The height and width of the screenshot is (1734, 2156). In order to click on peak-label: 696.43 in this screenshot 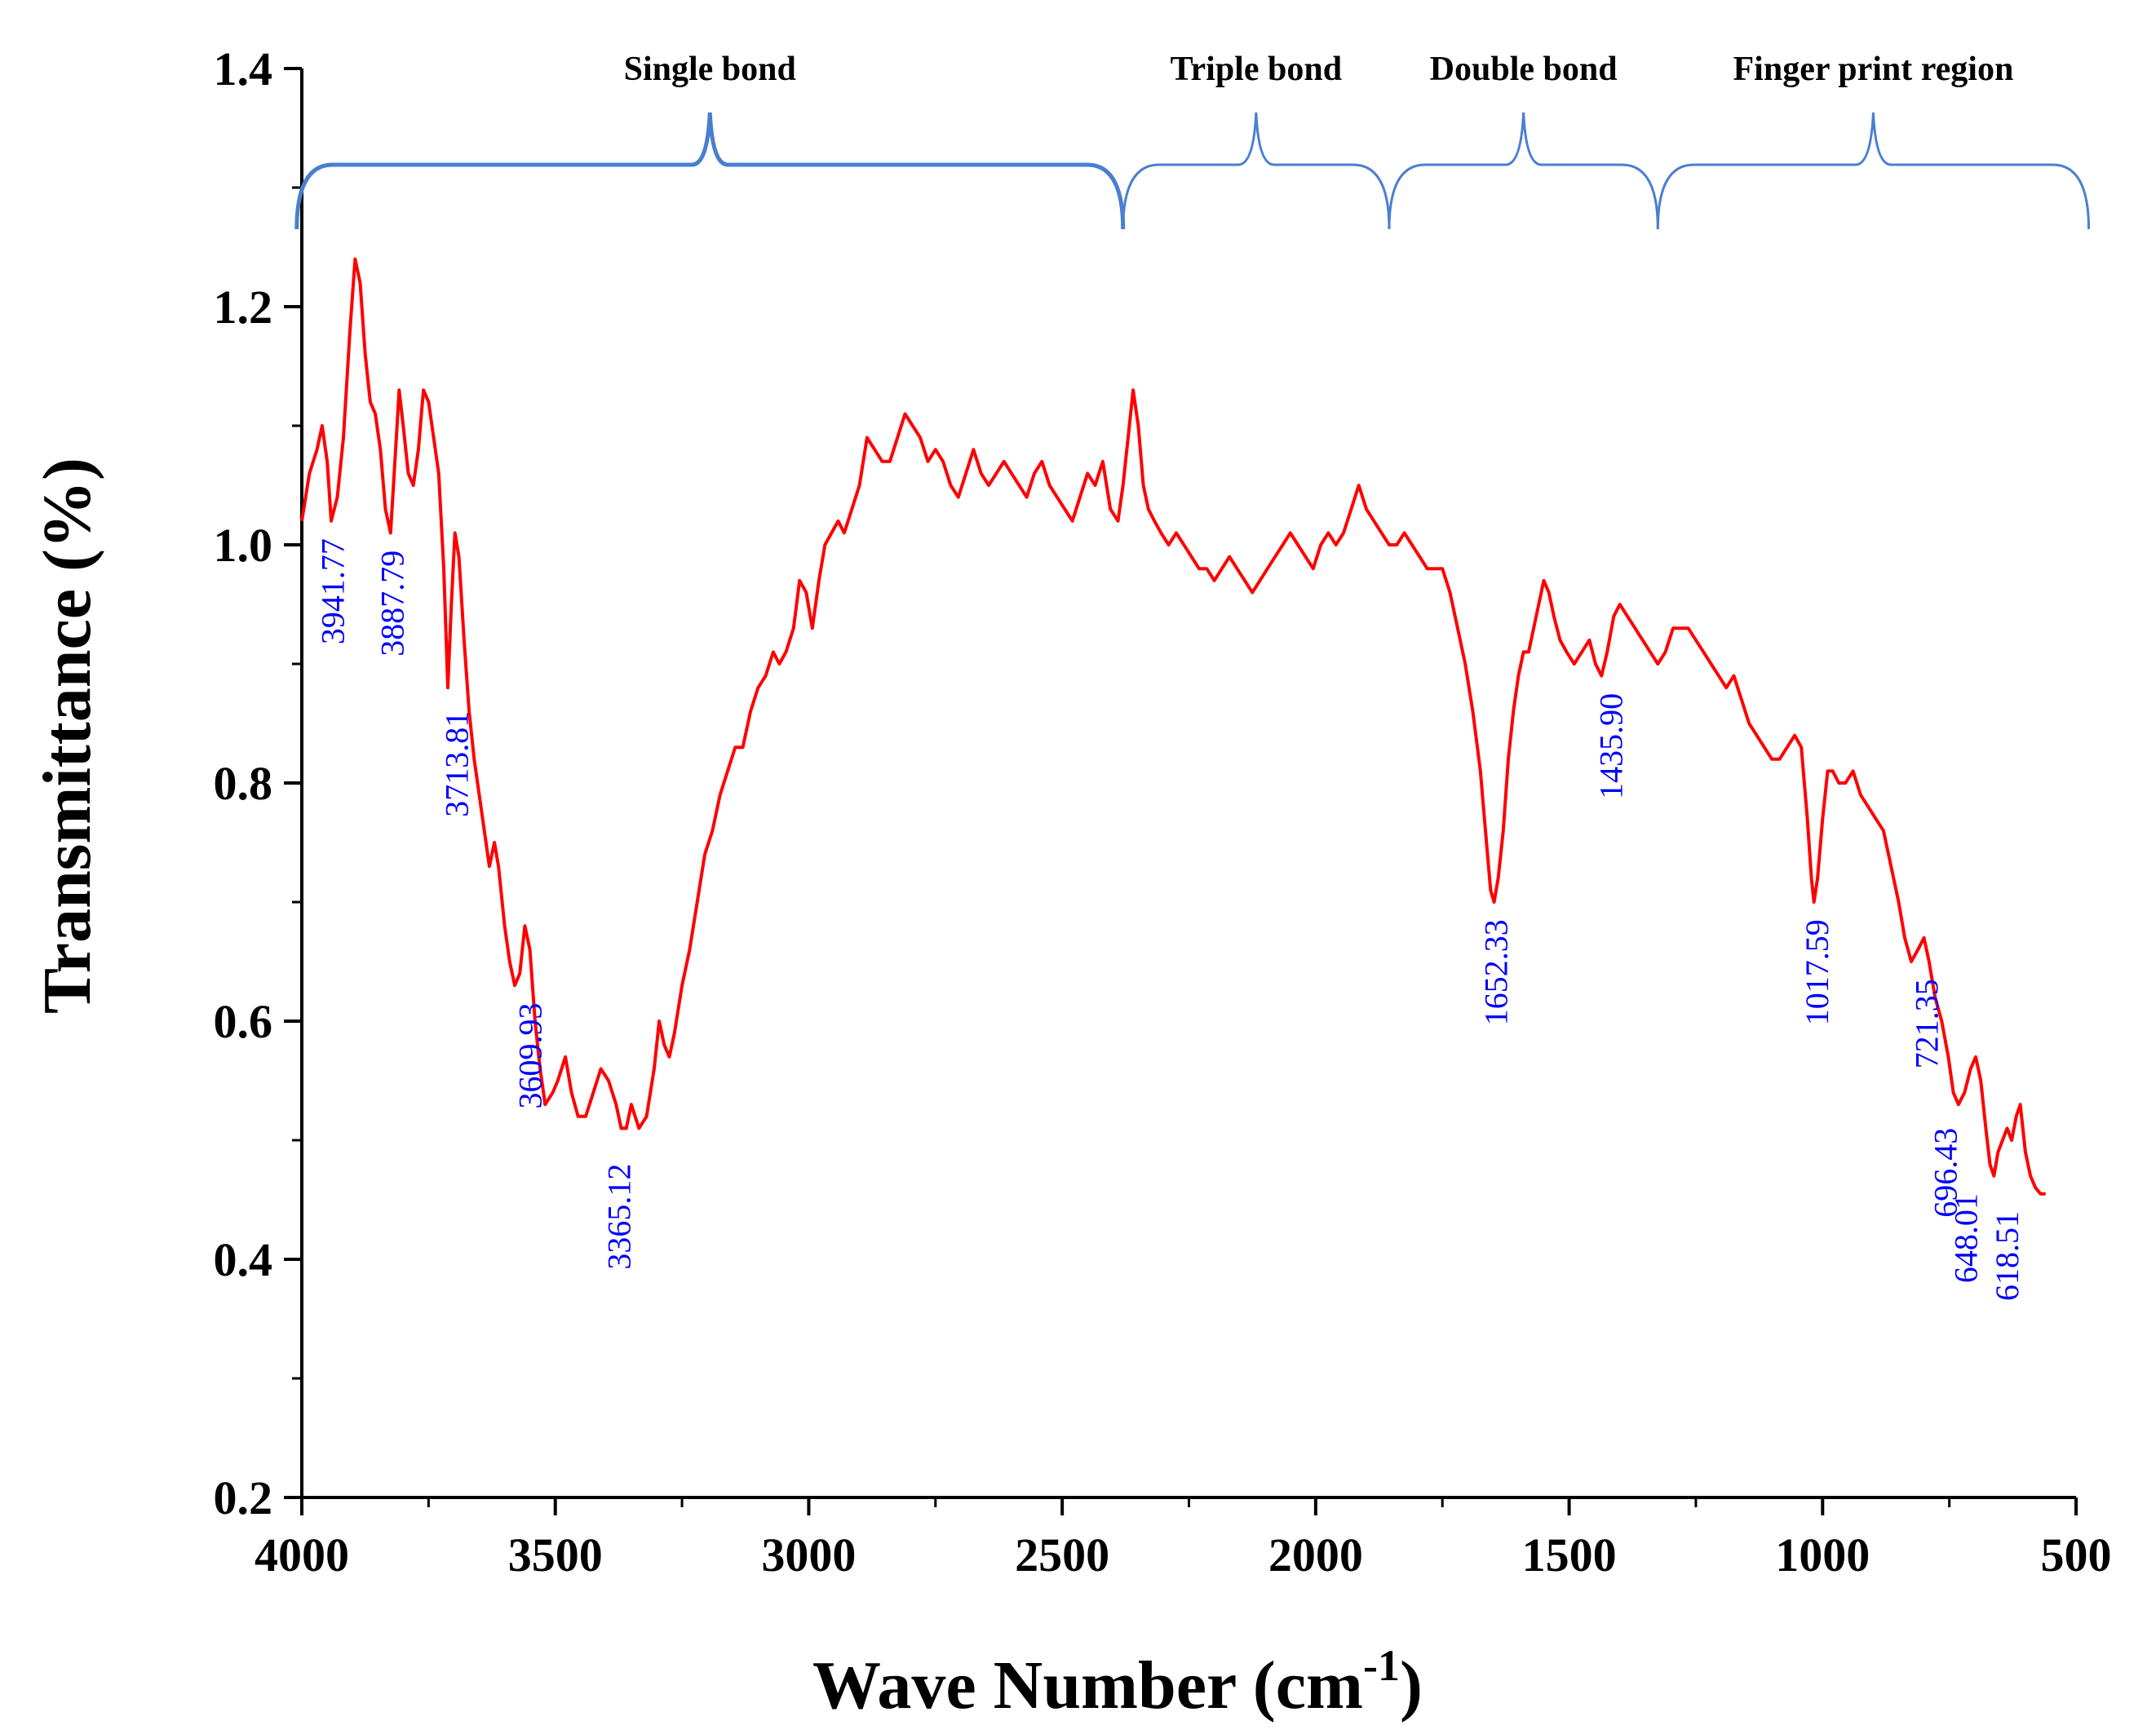, I will do `click(1946, 1173)`.